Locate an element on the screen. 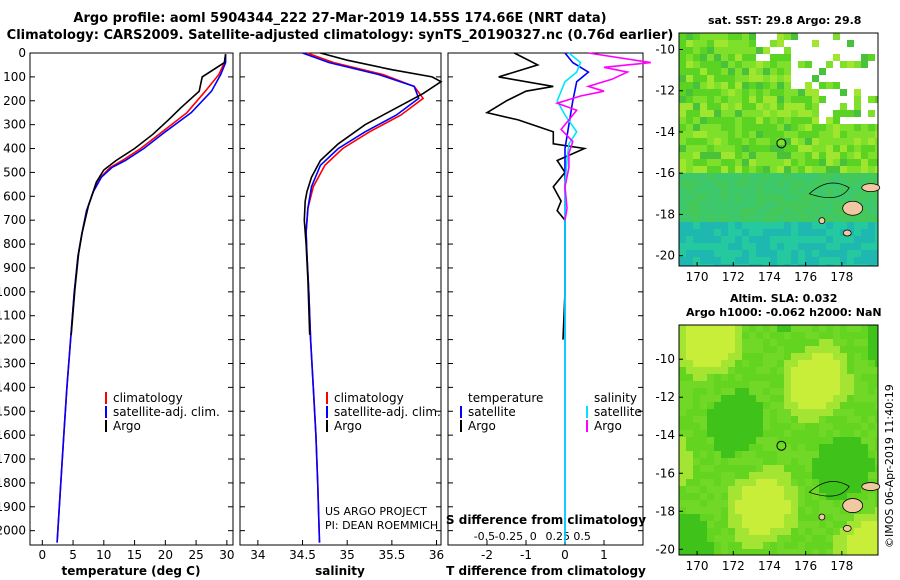 The width and height of the screenshot is (900, 580). x-tick-label: 1 is located at coordinates (604, 555).